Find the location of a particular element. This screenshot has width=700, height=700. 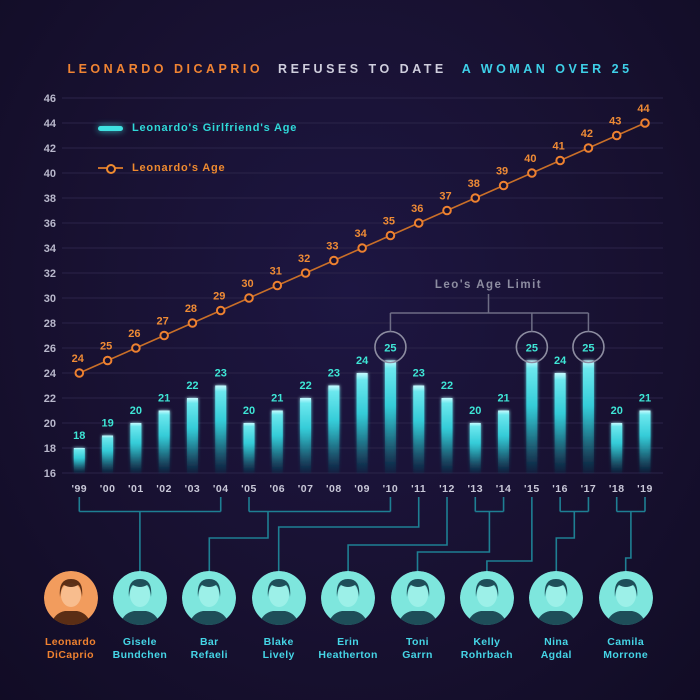

year-label: '13 is located at coordinates (475, 489).